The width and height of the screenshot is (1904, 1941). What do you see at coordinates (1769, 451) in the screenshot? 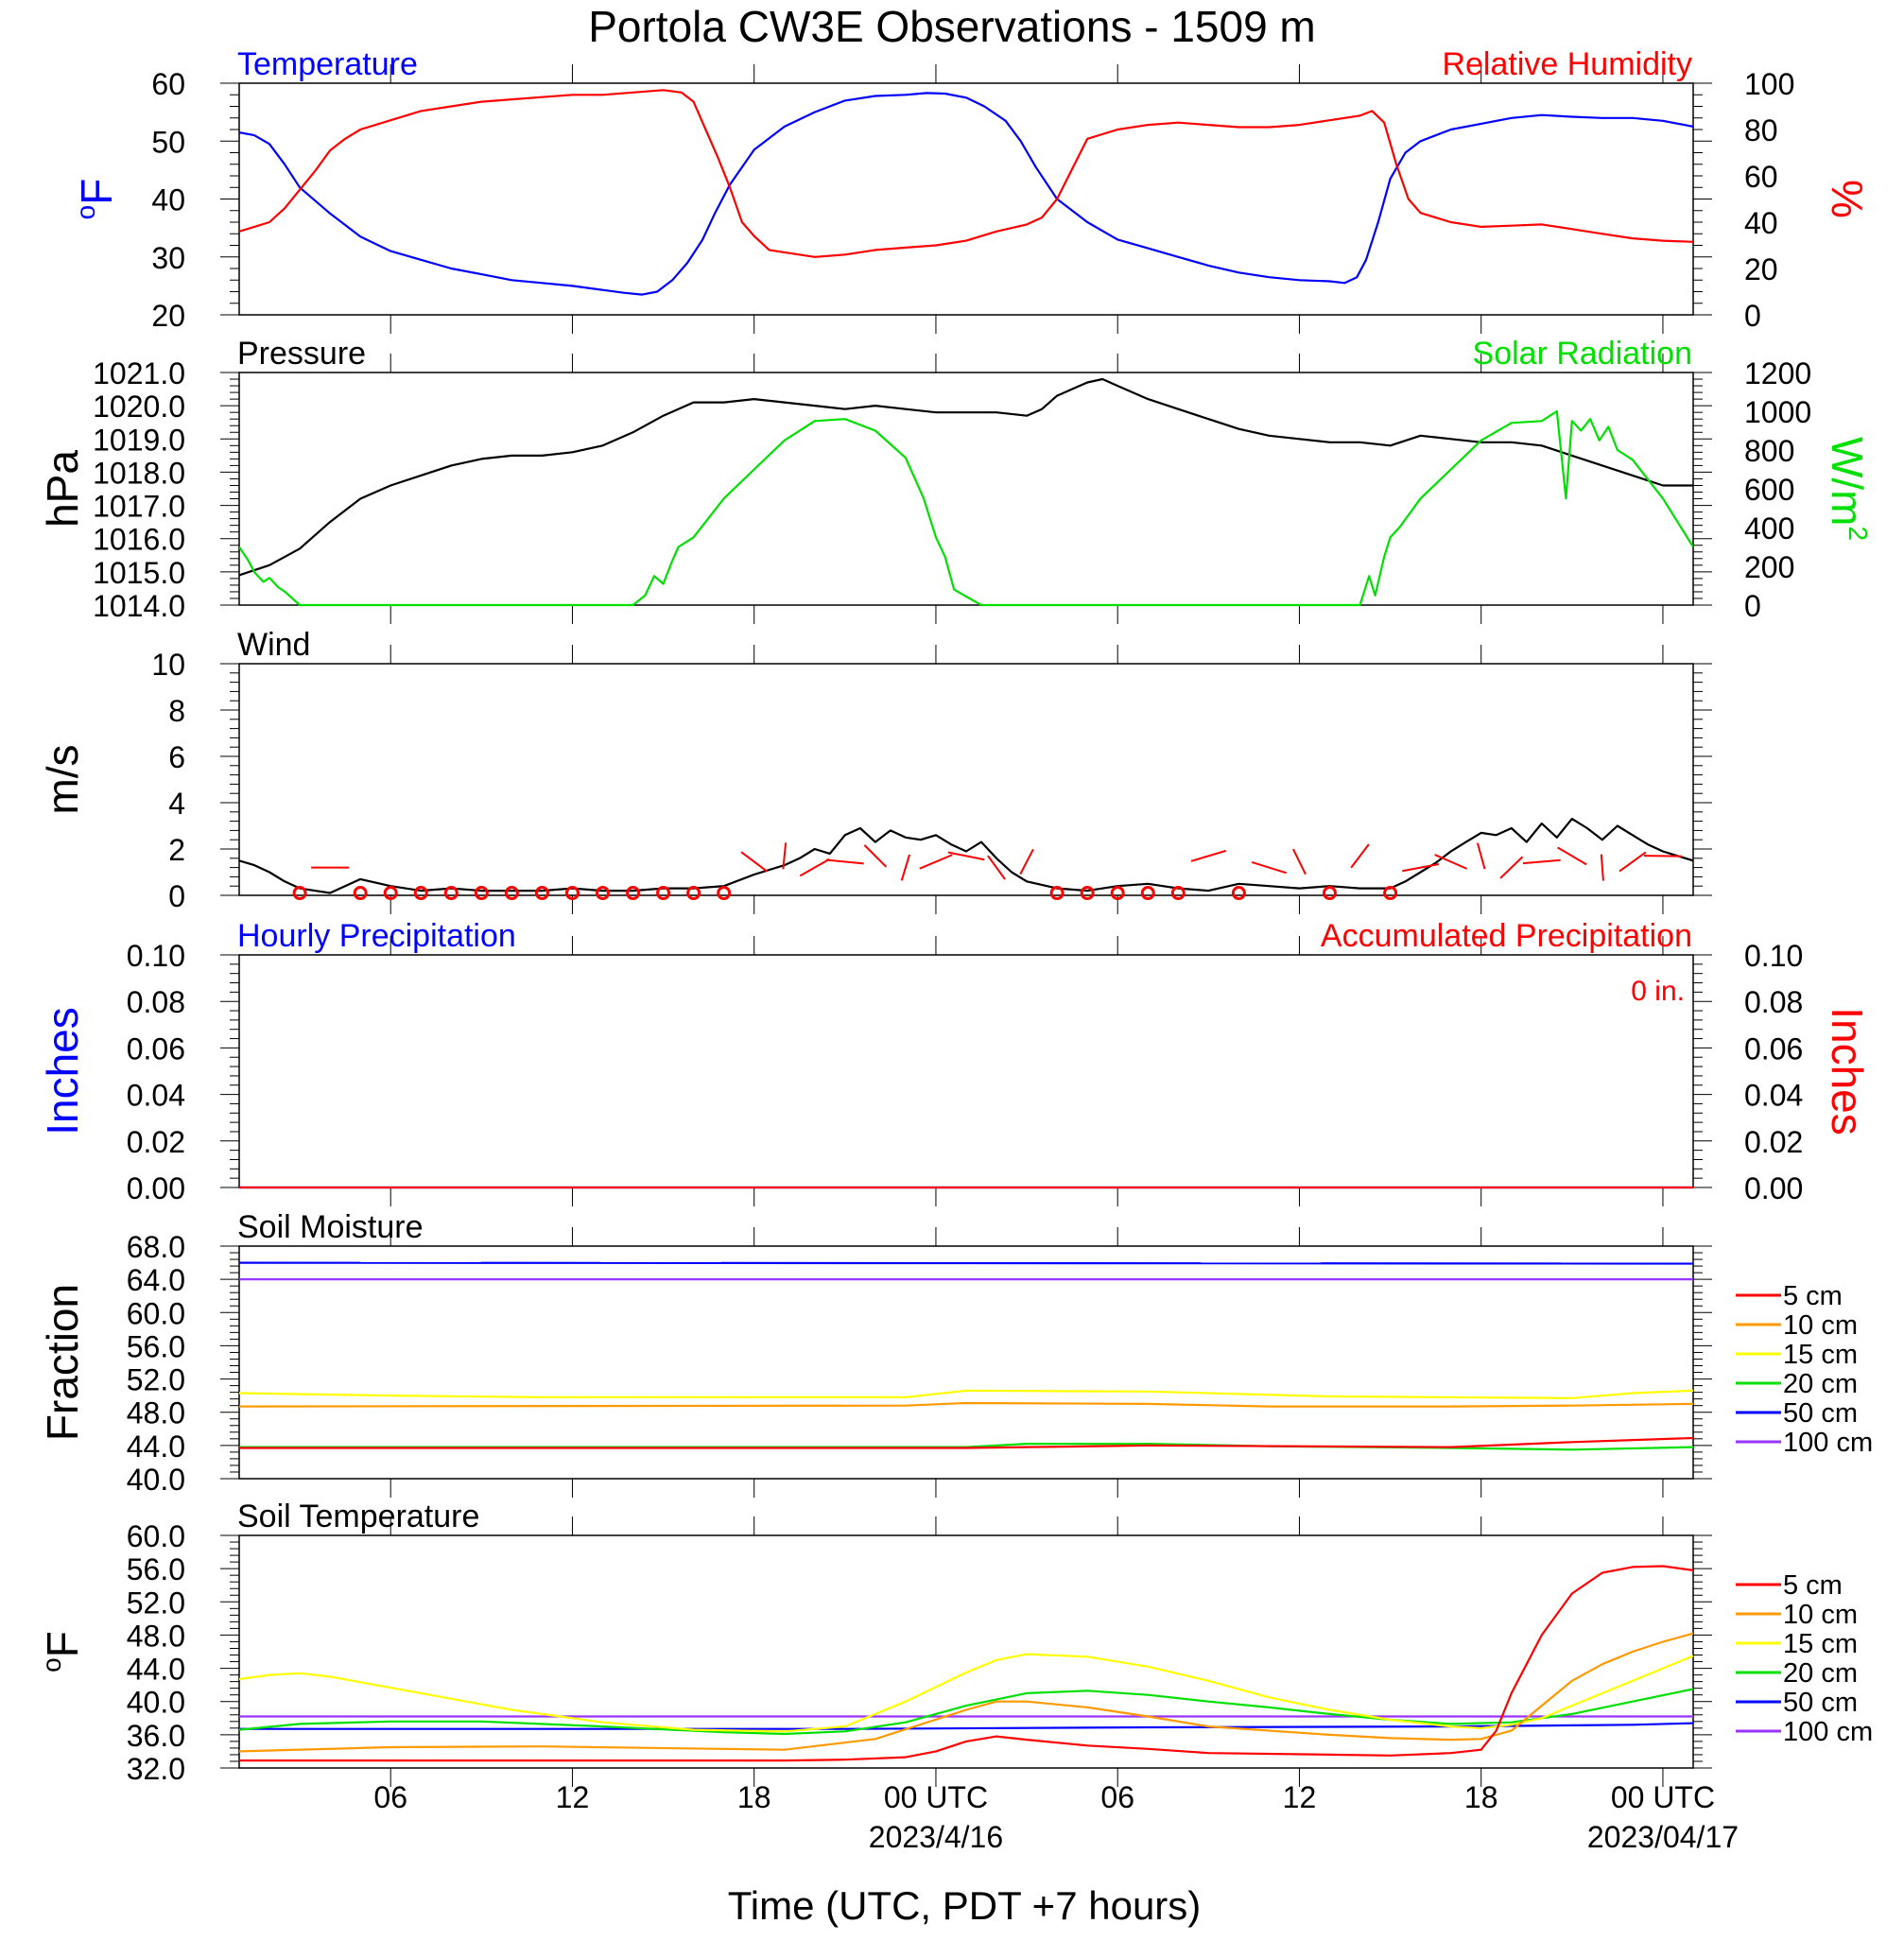
I see `y-tick-label-right: 800` at bounding box center [1769, 451].